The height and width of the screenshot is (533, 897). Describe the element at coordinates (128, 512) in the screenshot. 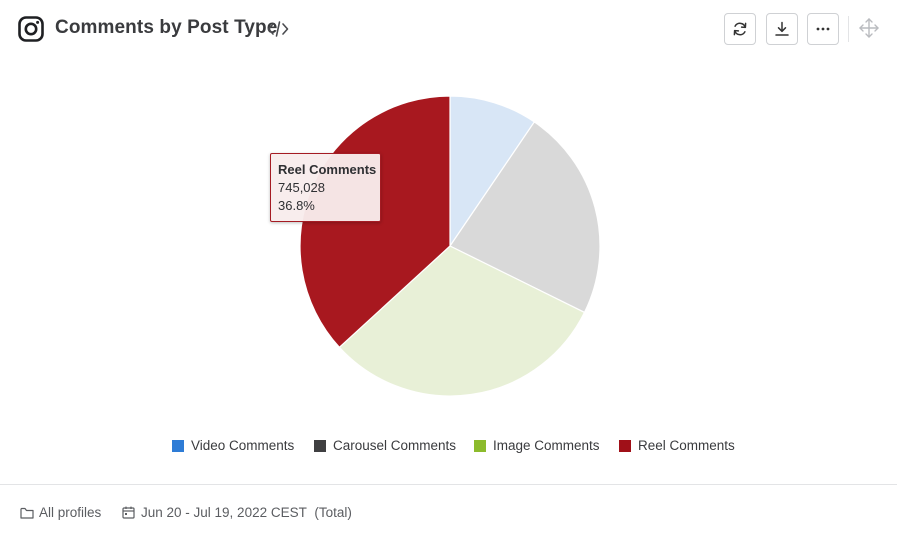

I see `calendar-icon` at that location.